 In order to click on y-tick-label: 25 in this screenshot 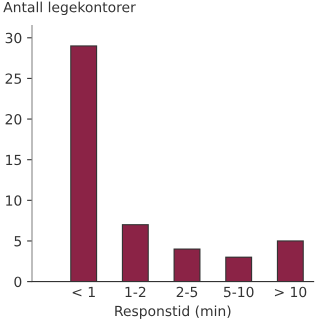, I will do `click(14, 78)`.